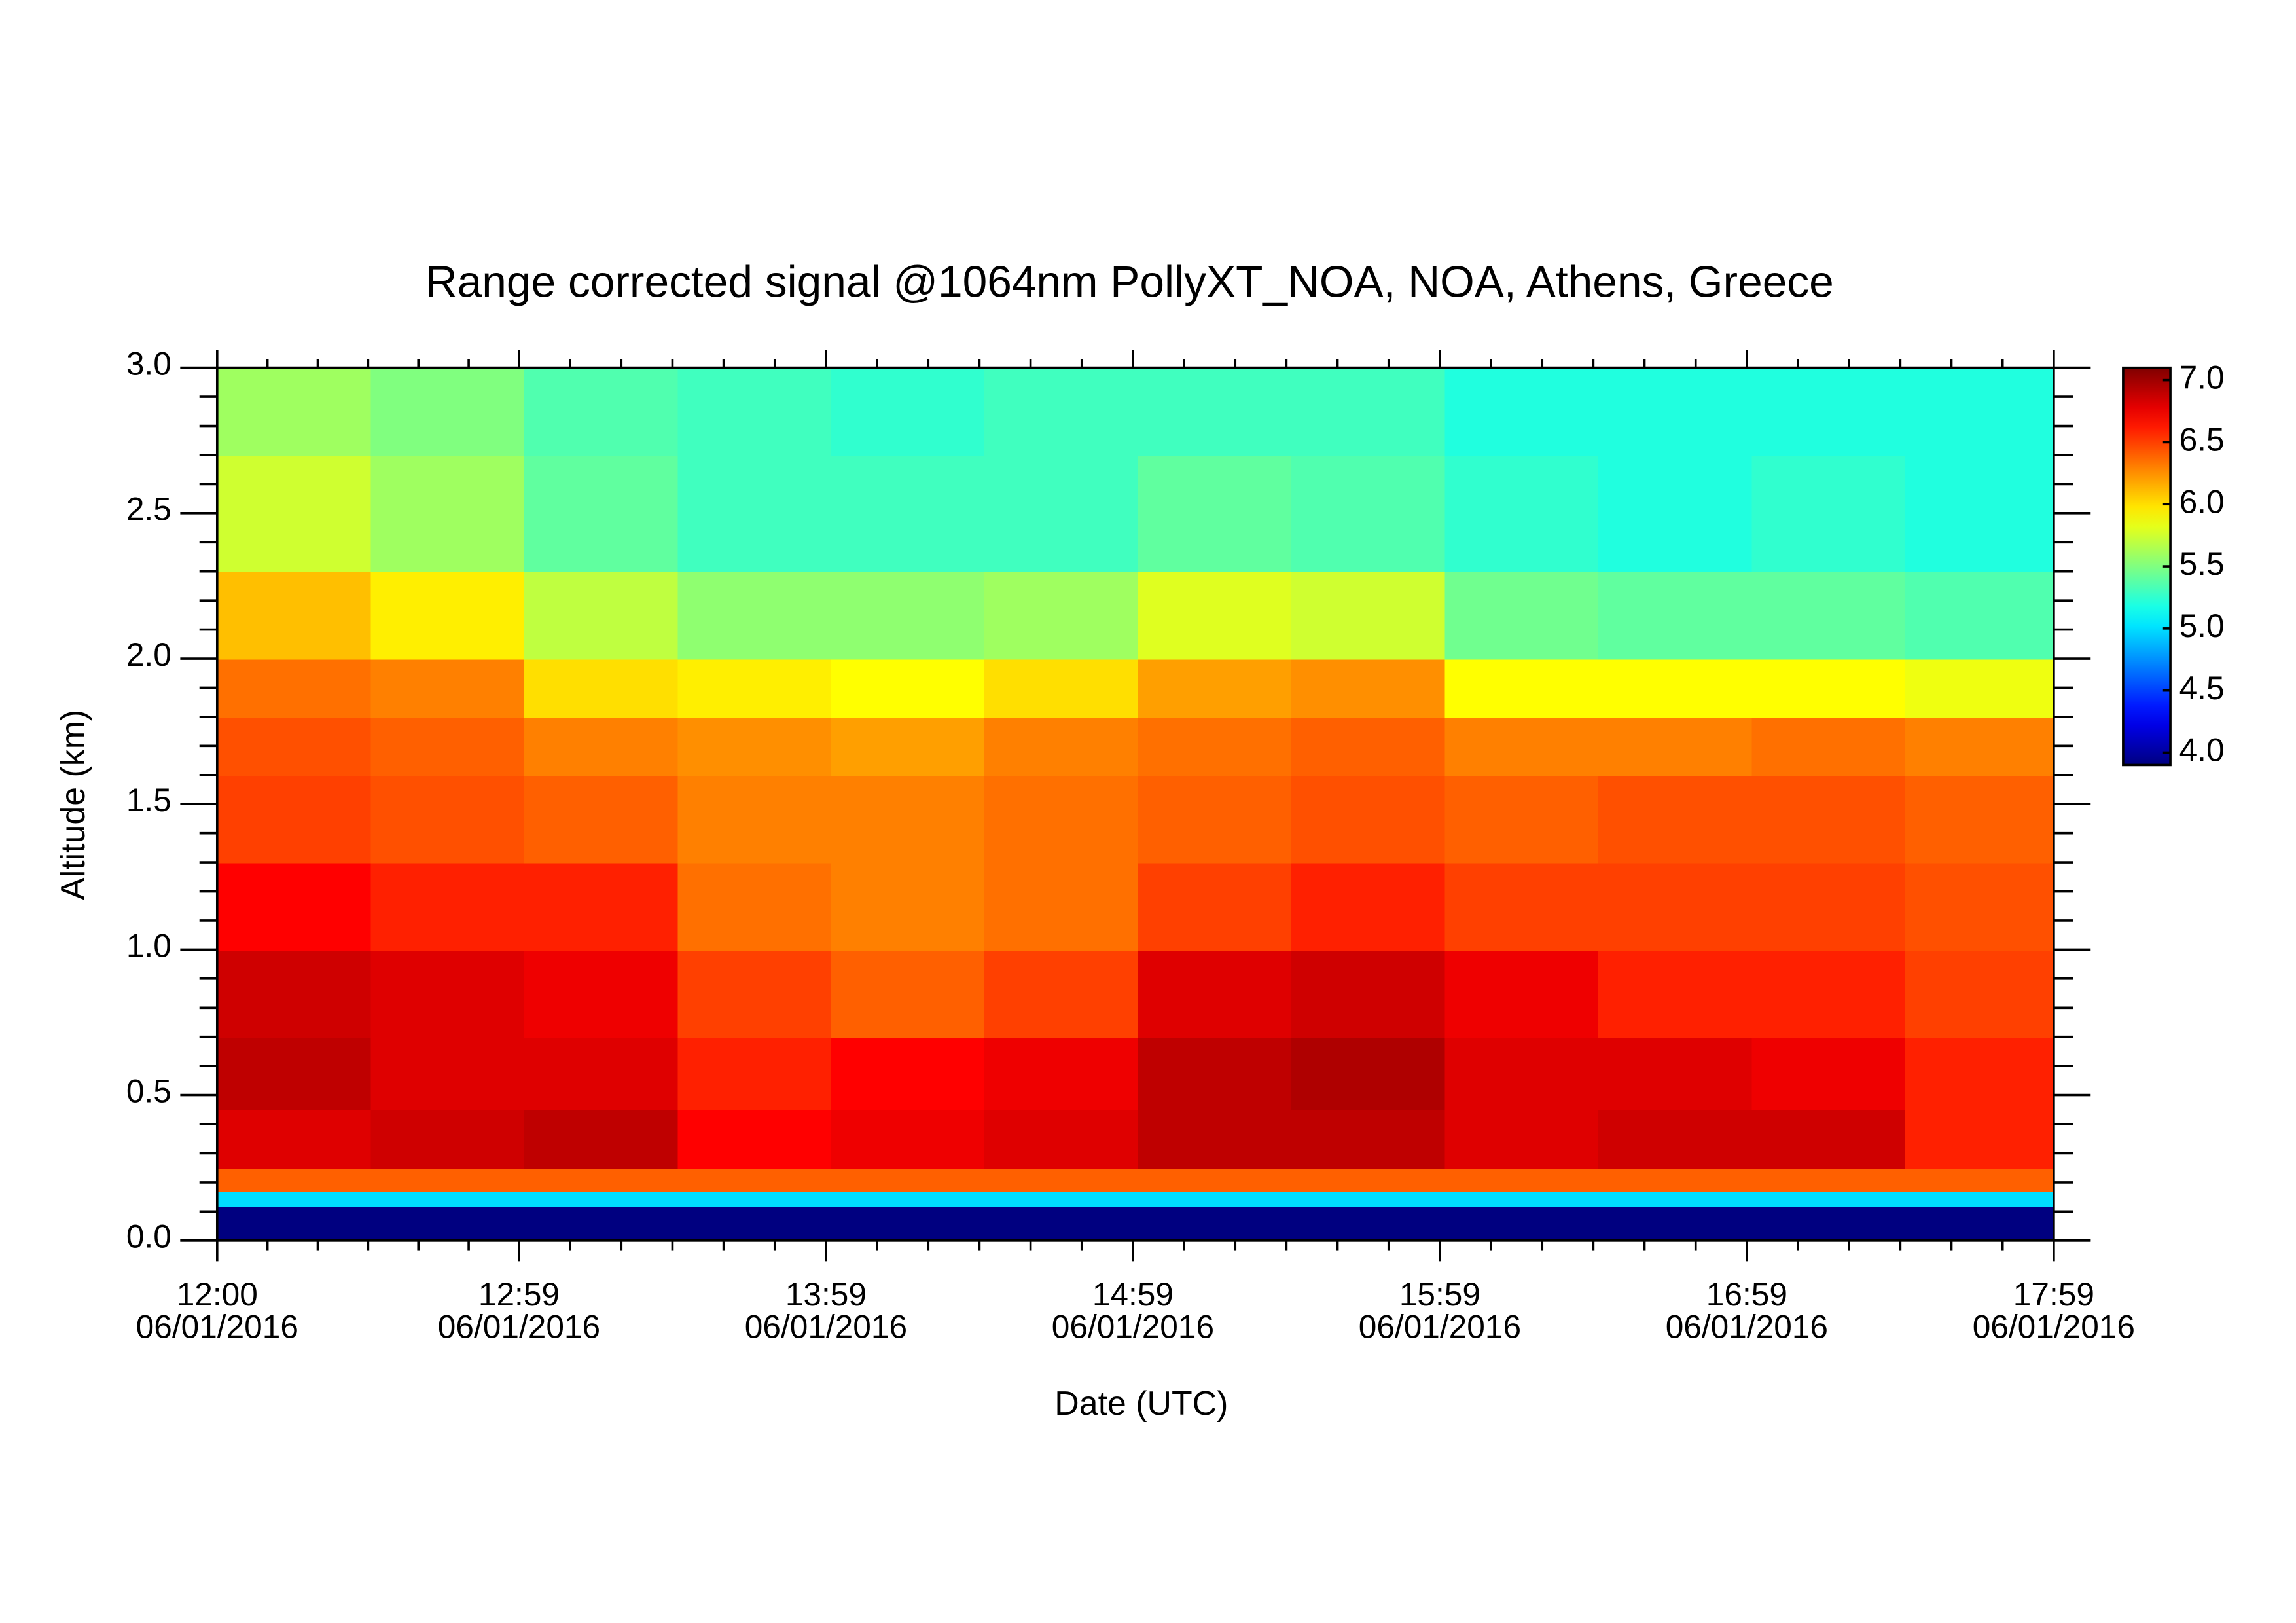 The image size is (2296, 1623). What do you see at coordinates (2202, 501) in the screenshot?
I see `colorbar-tick-label: 6.0` at bounding box center [2202, 501].